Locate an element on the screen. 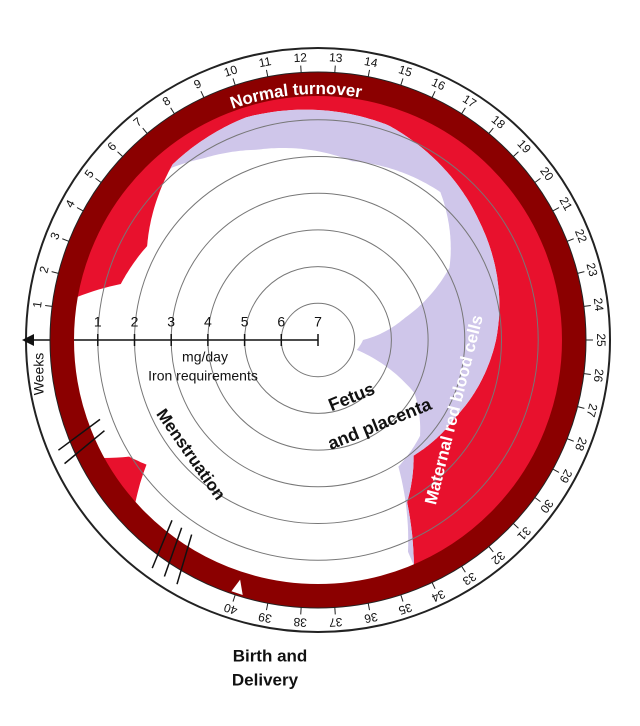  scale-unit: mg/day is located at coordinates (205, 357).